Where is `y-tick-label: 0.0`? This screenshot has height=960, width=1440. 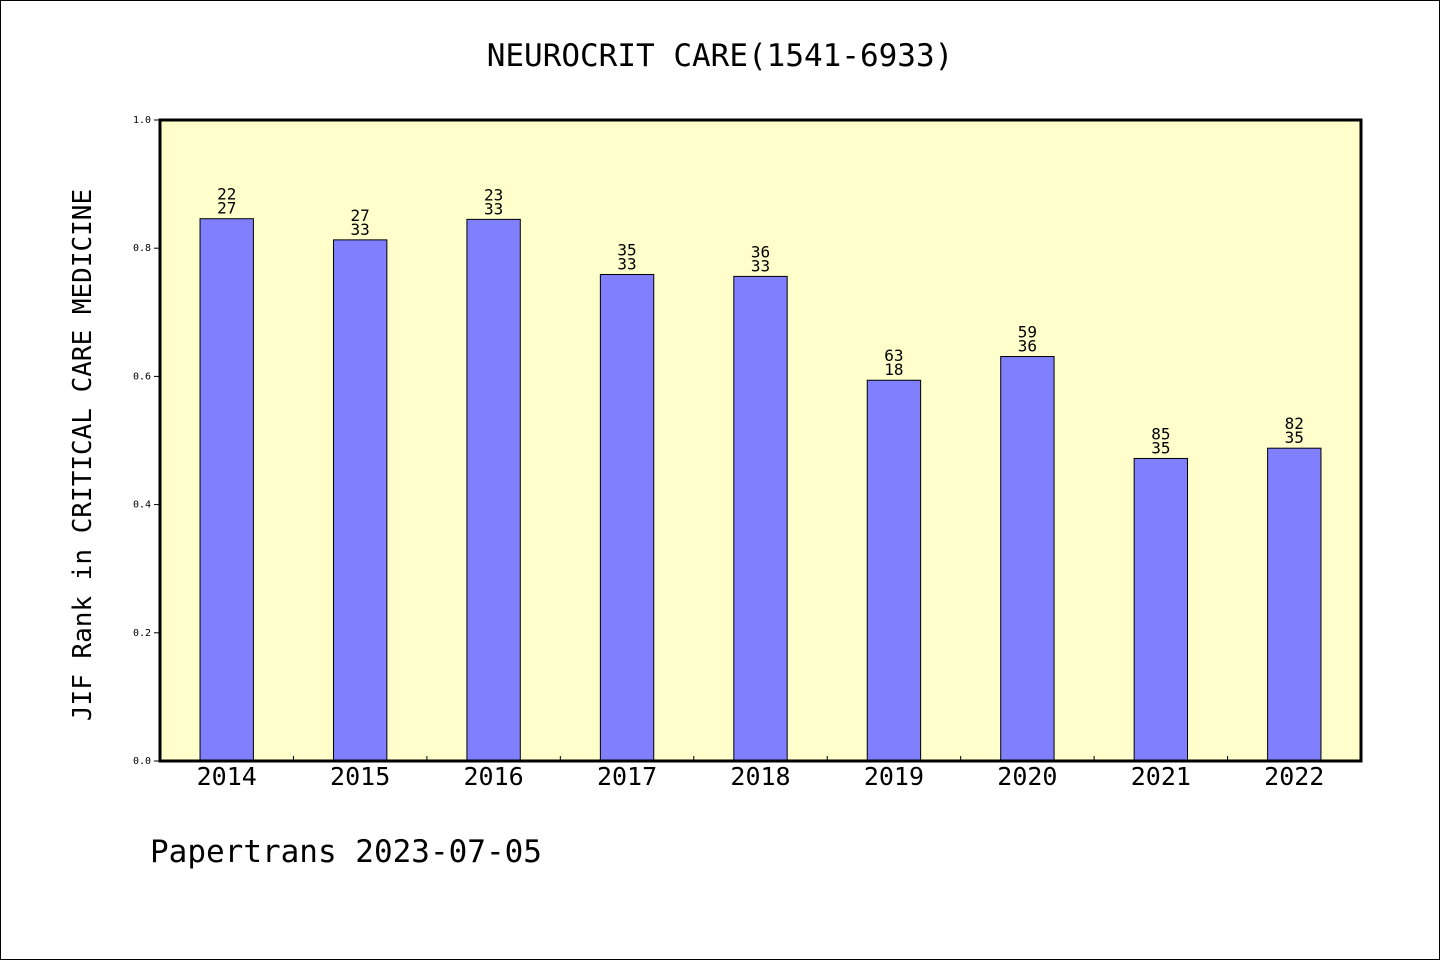
y-tick-label: 0.0 is located at coordinates (142, 761).